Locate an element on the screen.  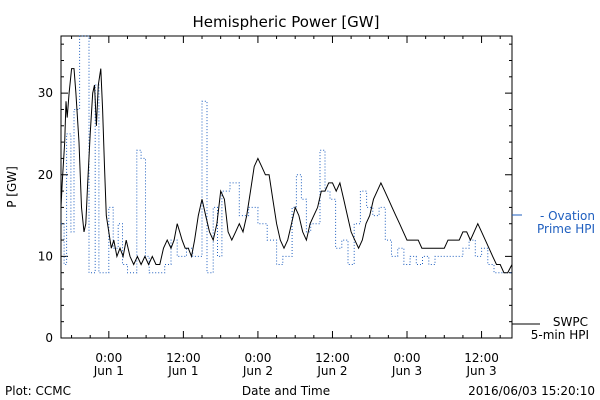
x-axis-label: Date and Time is located at coordinates (286, 391).